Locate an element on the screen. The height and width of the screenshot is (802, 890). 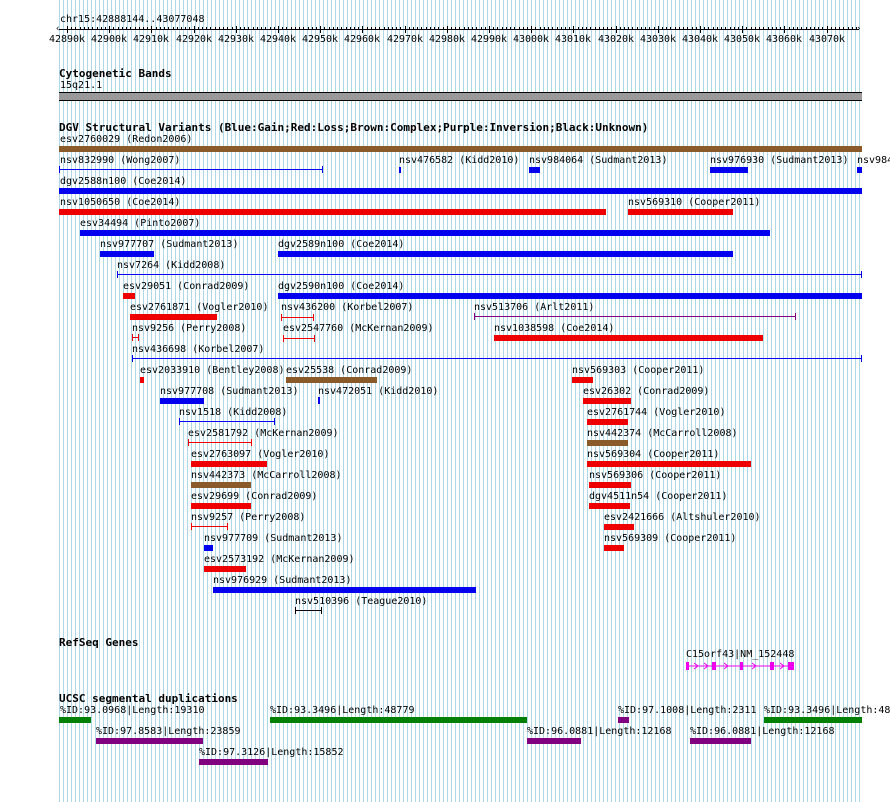
dgv-feature-label: esv2761871 (Vogler2010) is located at coordinates (199, 307).